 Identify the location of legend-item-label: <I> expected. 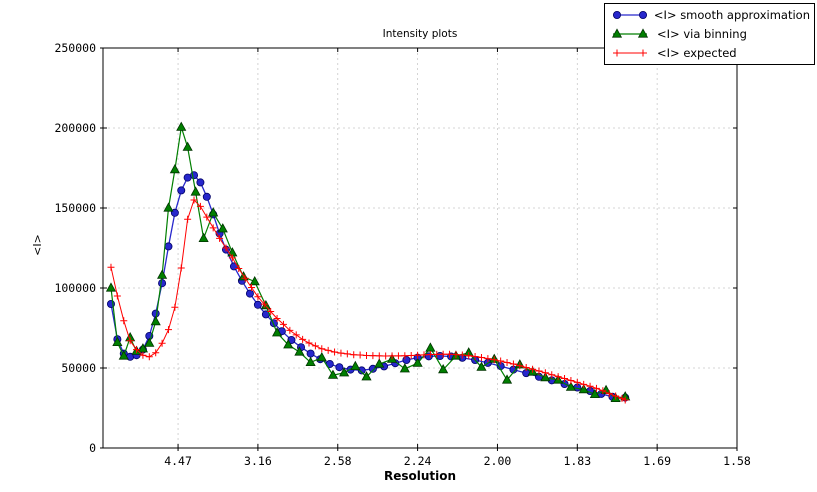
(697, 52).